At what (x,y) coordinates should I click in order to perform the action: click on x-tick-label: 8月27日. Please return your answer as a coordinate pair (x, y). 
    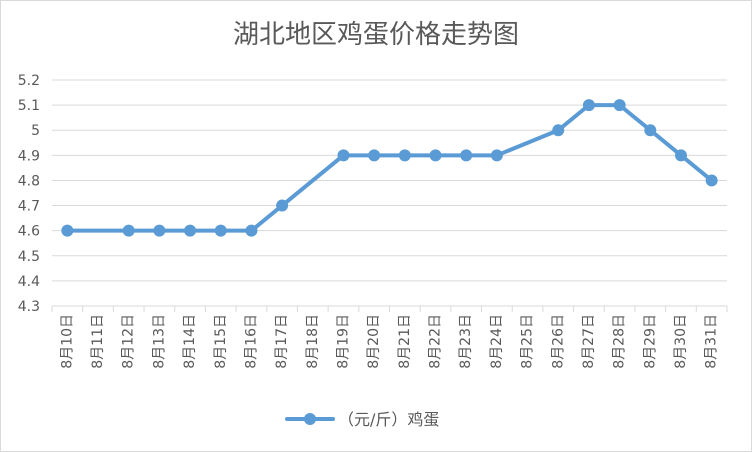
    Looking at the image, I should click on (589, 341).